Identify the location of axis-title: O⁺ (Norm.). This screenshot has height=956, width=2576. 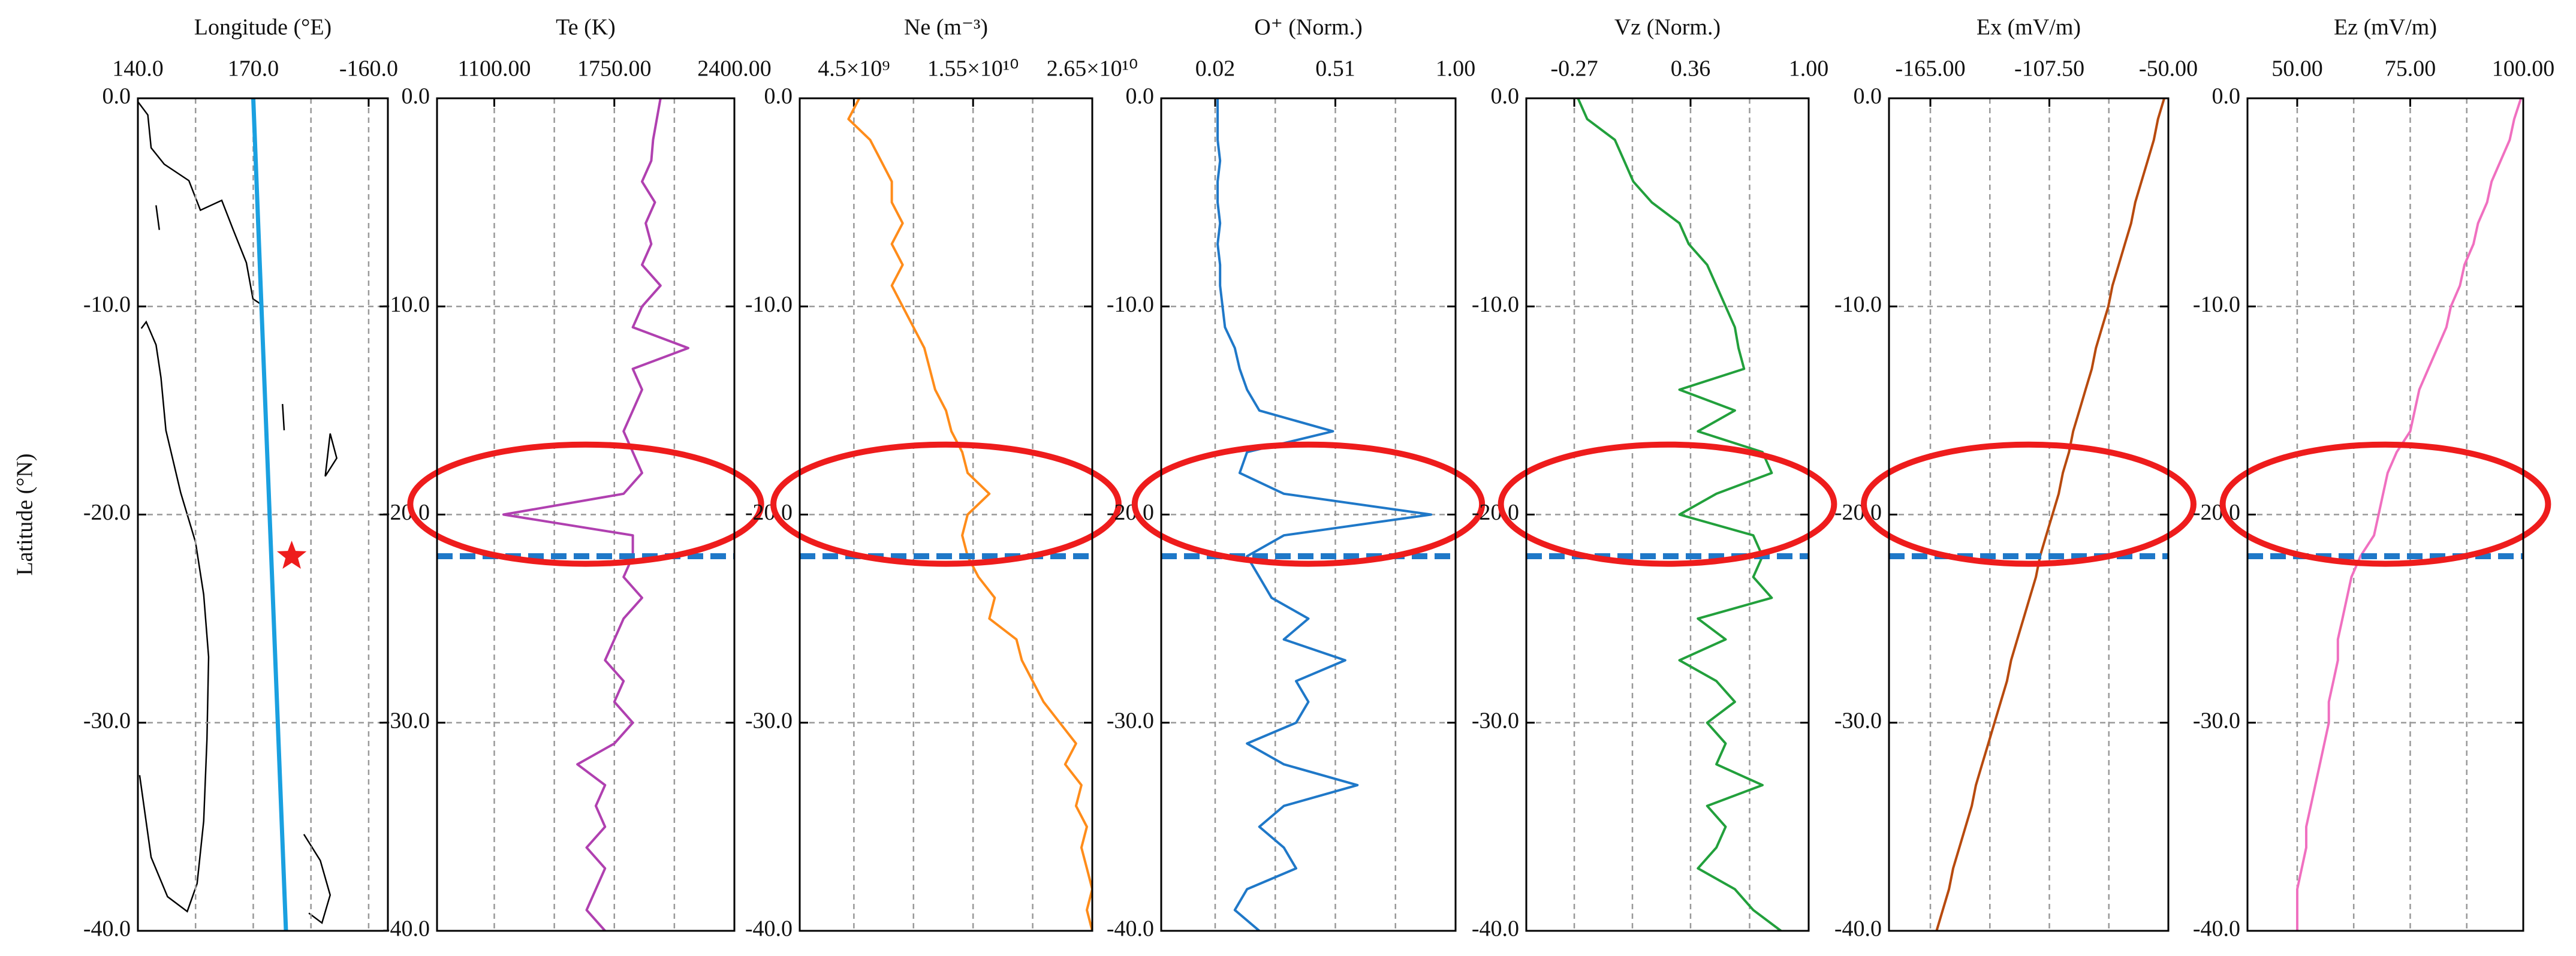
(1308, 27).